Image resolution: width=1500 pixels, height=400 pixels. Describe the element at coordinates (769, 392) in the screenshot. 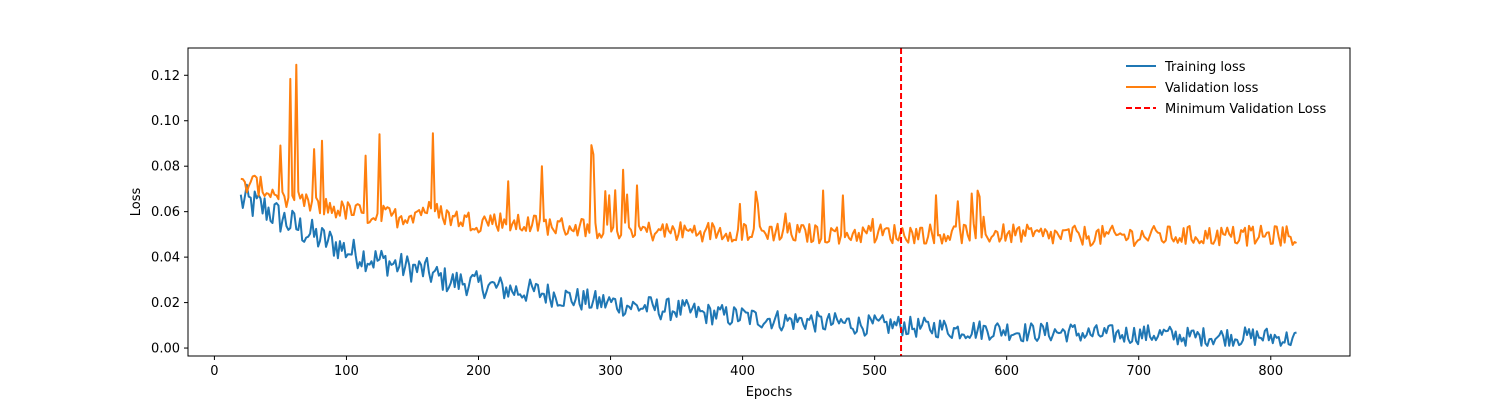

I see `x-axis-label: Epochs` at that location.